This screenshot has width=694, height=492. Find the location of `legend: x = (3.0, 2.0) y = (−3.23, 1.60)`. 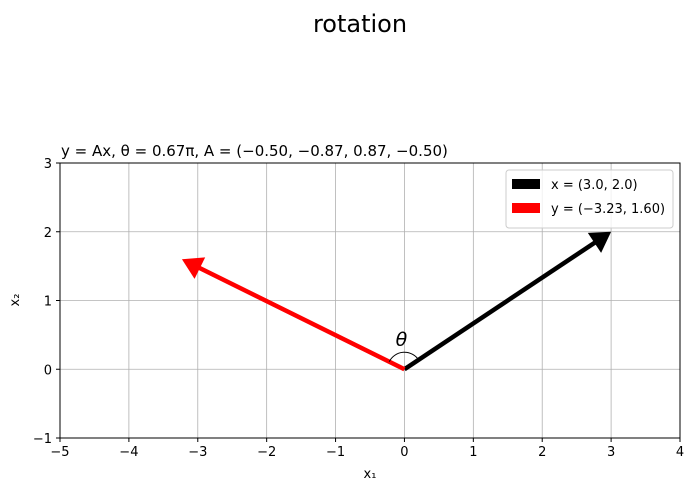

legend: x = (3.0, 2.0) y = (−3.23, 1.60) is located at coordinates (589, 199).